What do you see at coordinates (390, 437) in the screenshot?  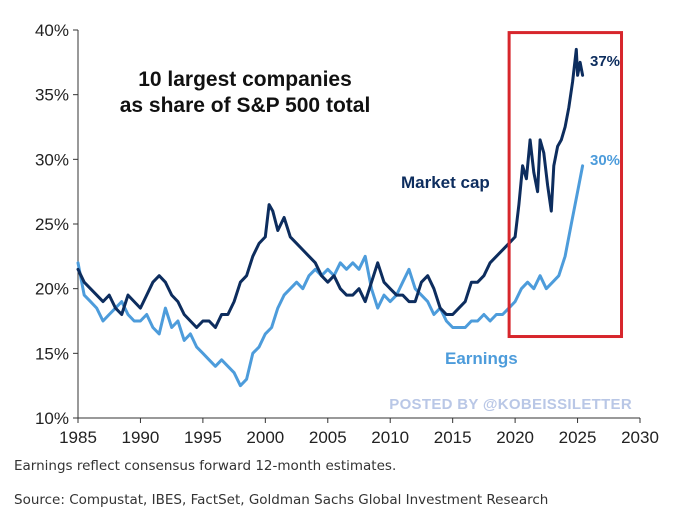 I see `x-tick-label: 2010` at bounding box center [390, 437].